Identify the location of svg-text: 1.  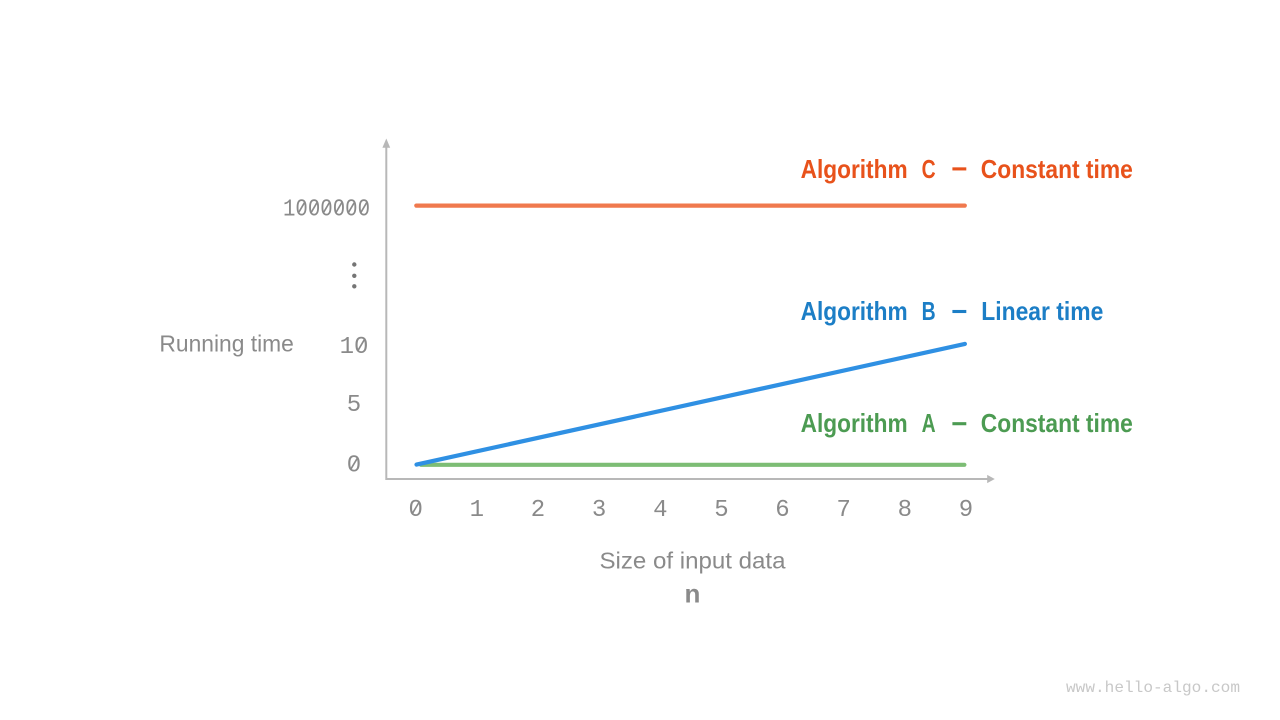
(477, 510).